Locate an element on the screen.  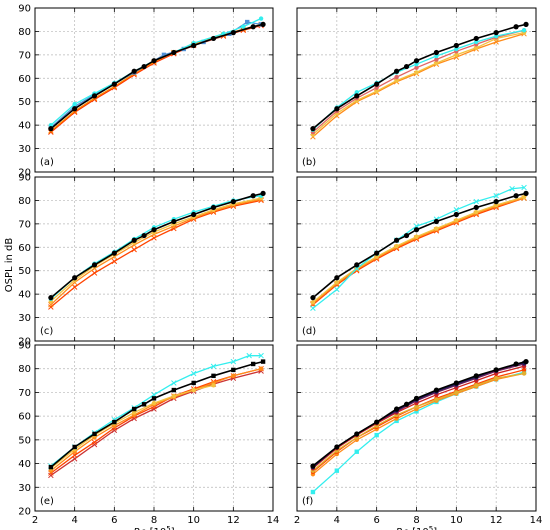
y-tick-label: 20 is located at coordinates (24, 512).